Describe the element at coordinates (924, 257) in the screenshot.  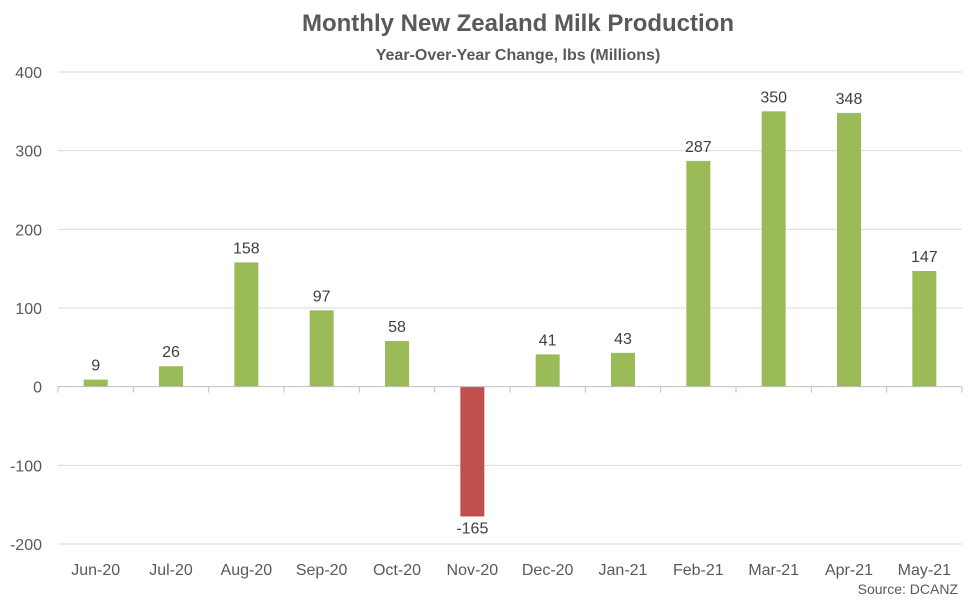
I see `data-label: 147` at that location.